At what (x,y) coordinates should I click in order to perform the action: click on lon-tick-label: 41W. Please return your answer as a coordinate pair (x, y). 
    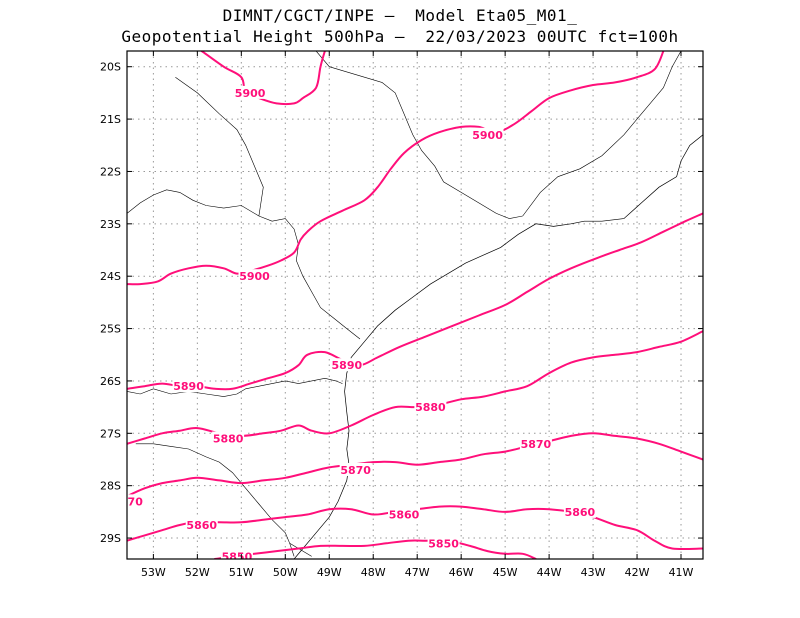
    Looking at the image, I should click on (681, 572).